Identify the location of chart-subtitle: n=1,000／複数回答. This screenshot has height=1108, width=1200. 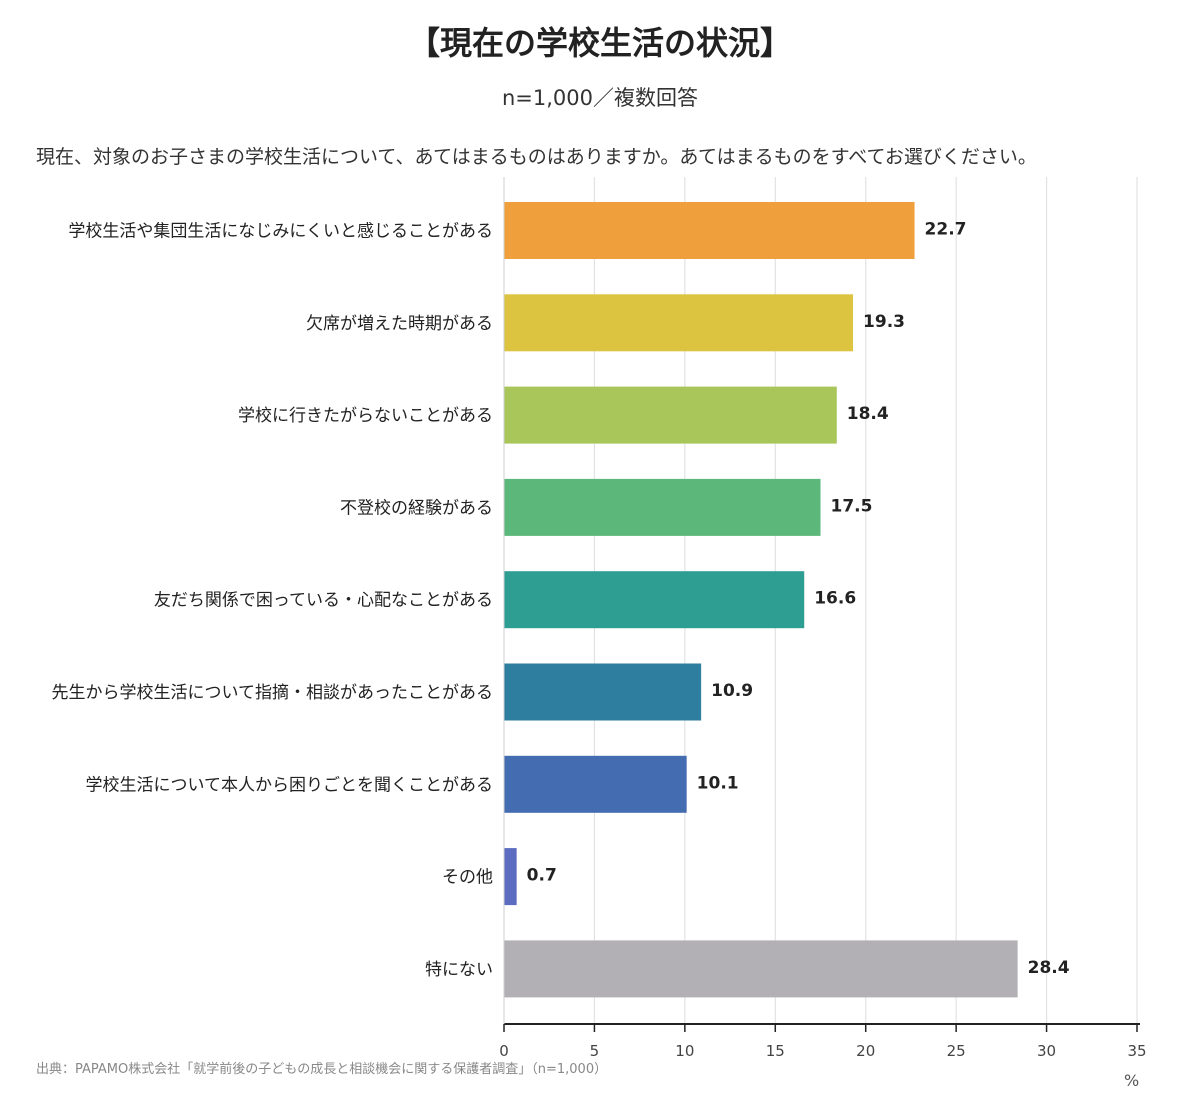
(600, 98).